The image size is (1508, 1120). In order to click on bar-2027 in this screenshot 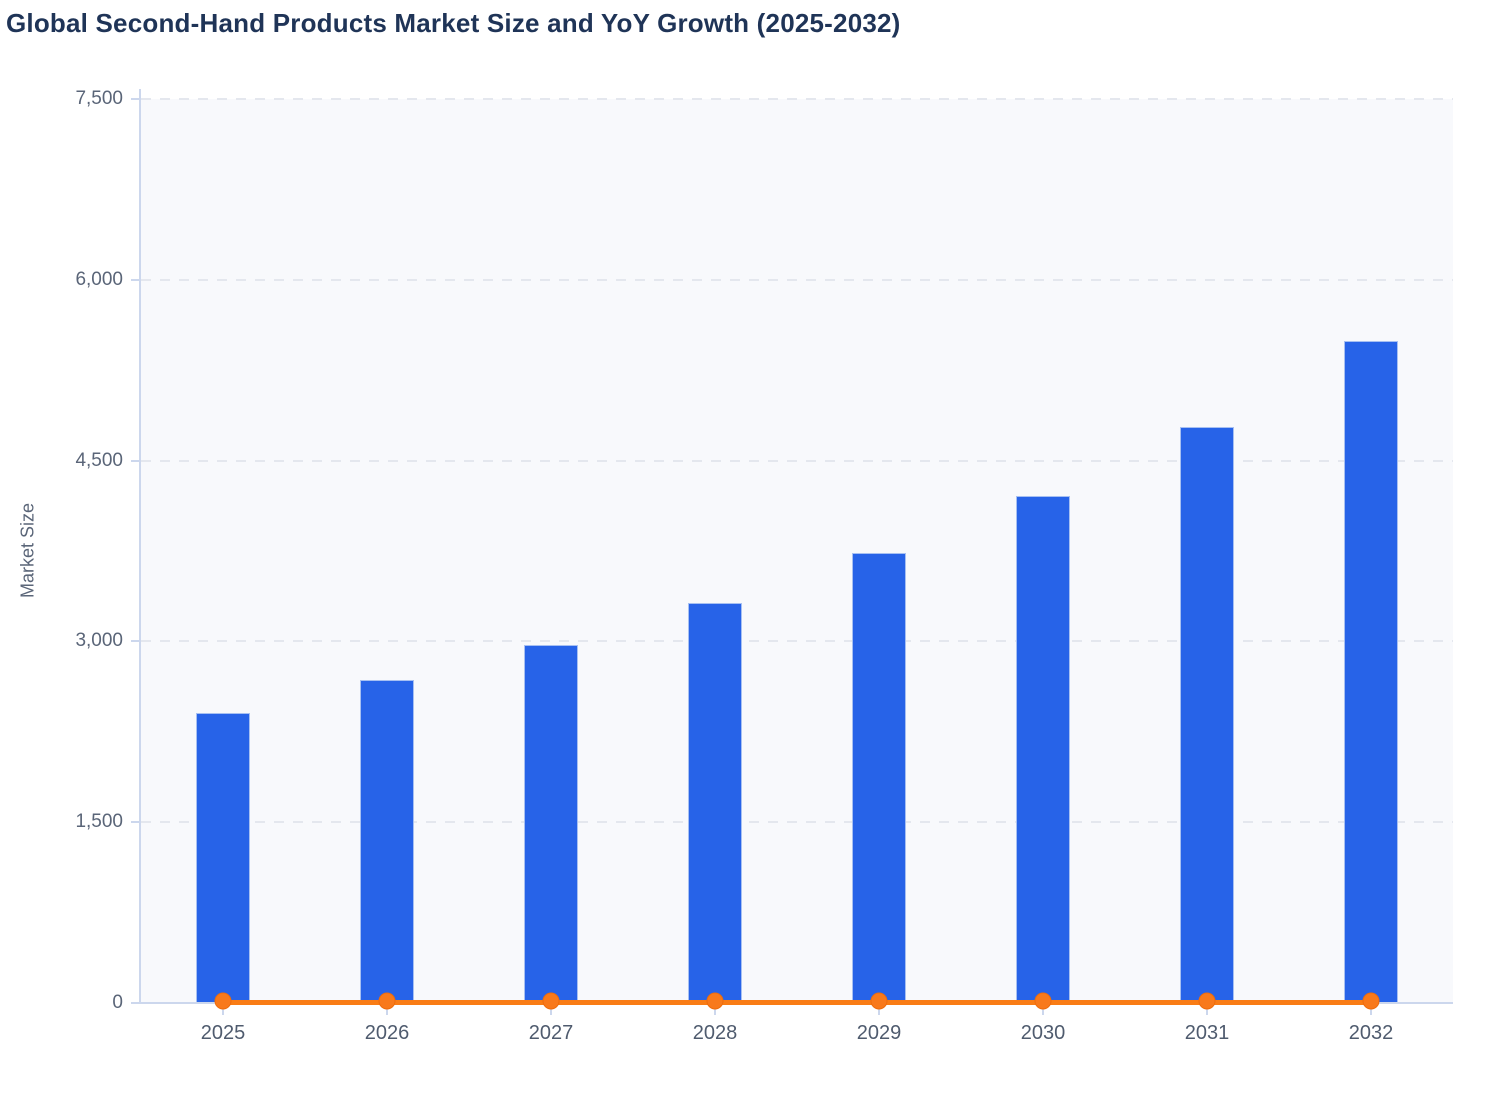, I will do `click(551, 824)`.